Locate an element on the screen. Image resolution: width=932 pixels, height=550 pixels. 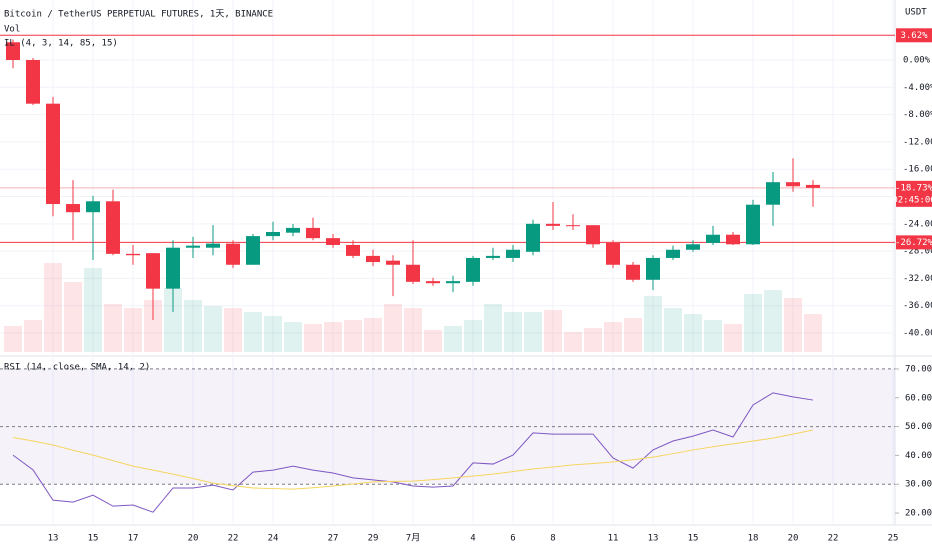
price-label: -26.72% is located at coordinates (913, 243).